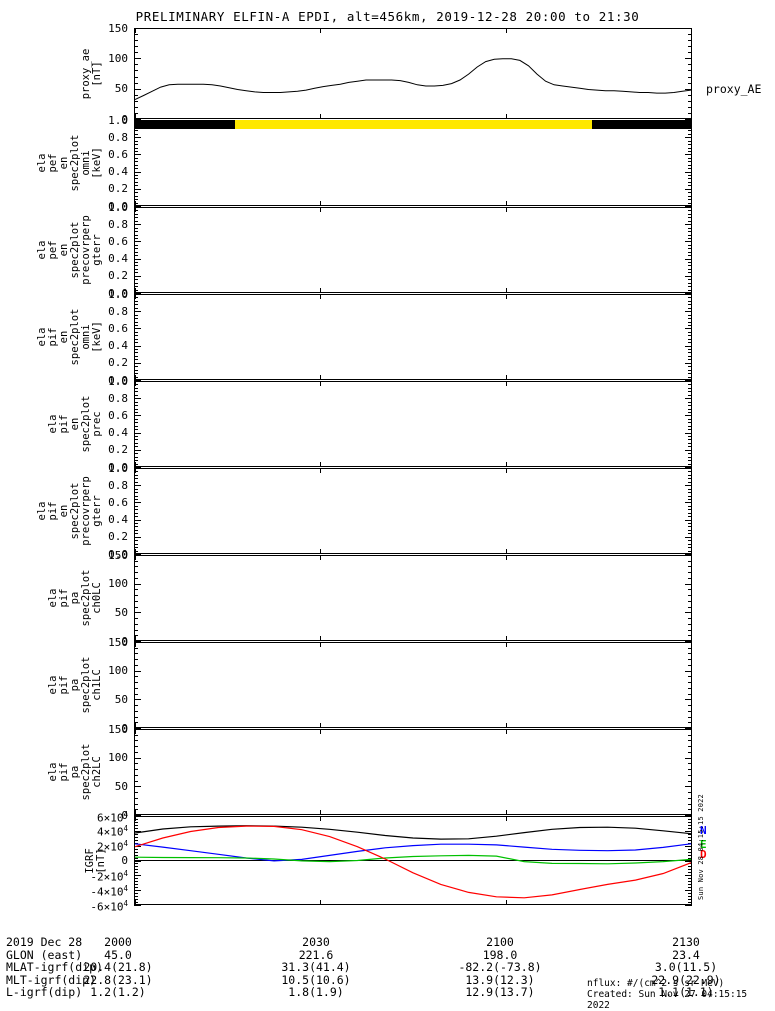 The image size is (775, 1011). I want to click on table-row-label: L-igrf(dip), so click(44, 992).